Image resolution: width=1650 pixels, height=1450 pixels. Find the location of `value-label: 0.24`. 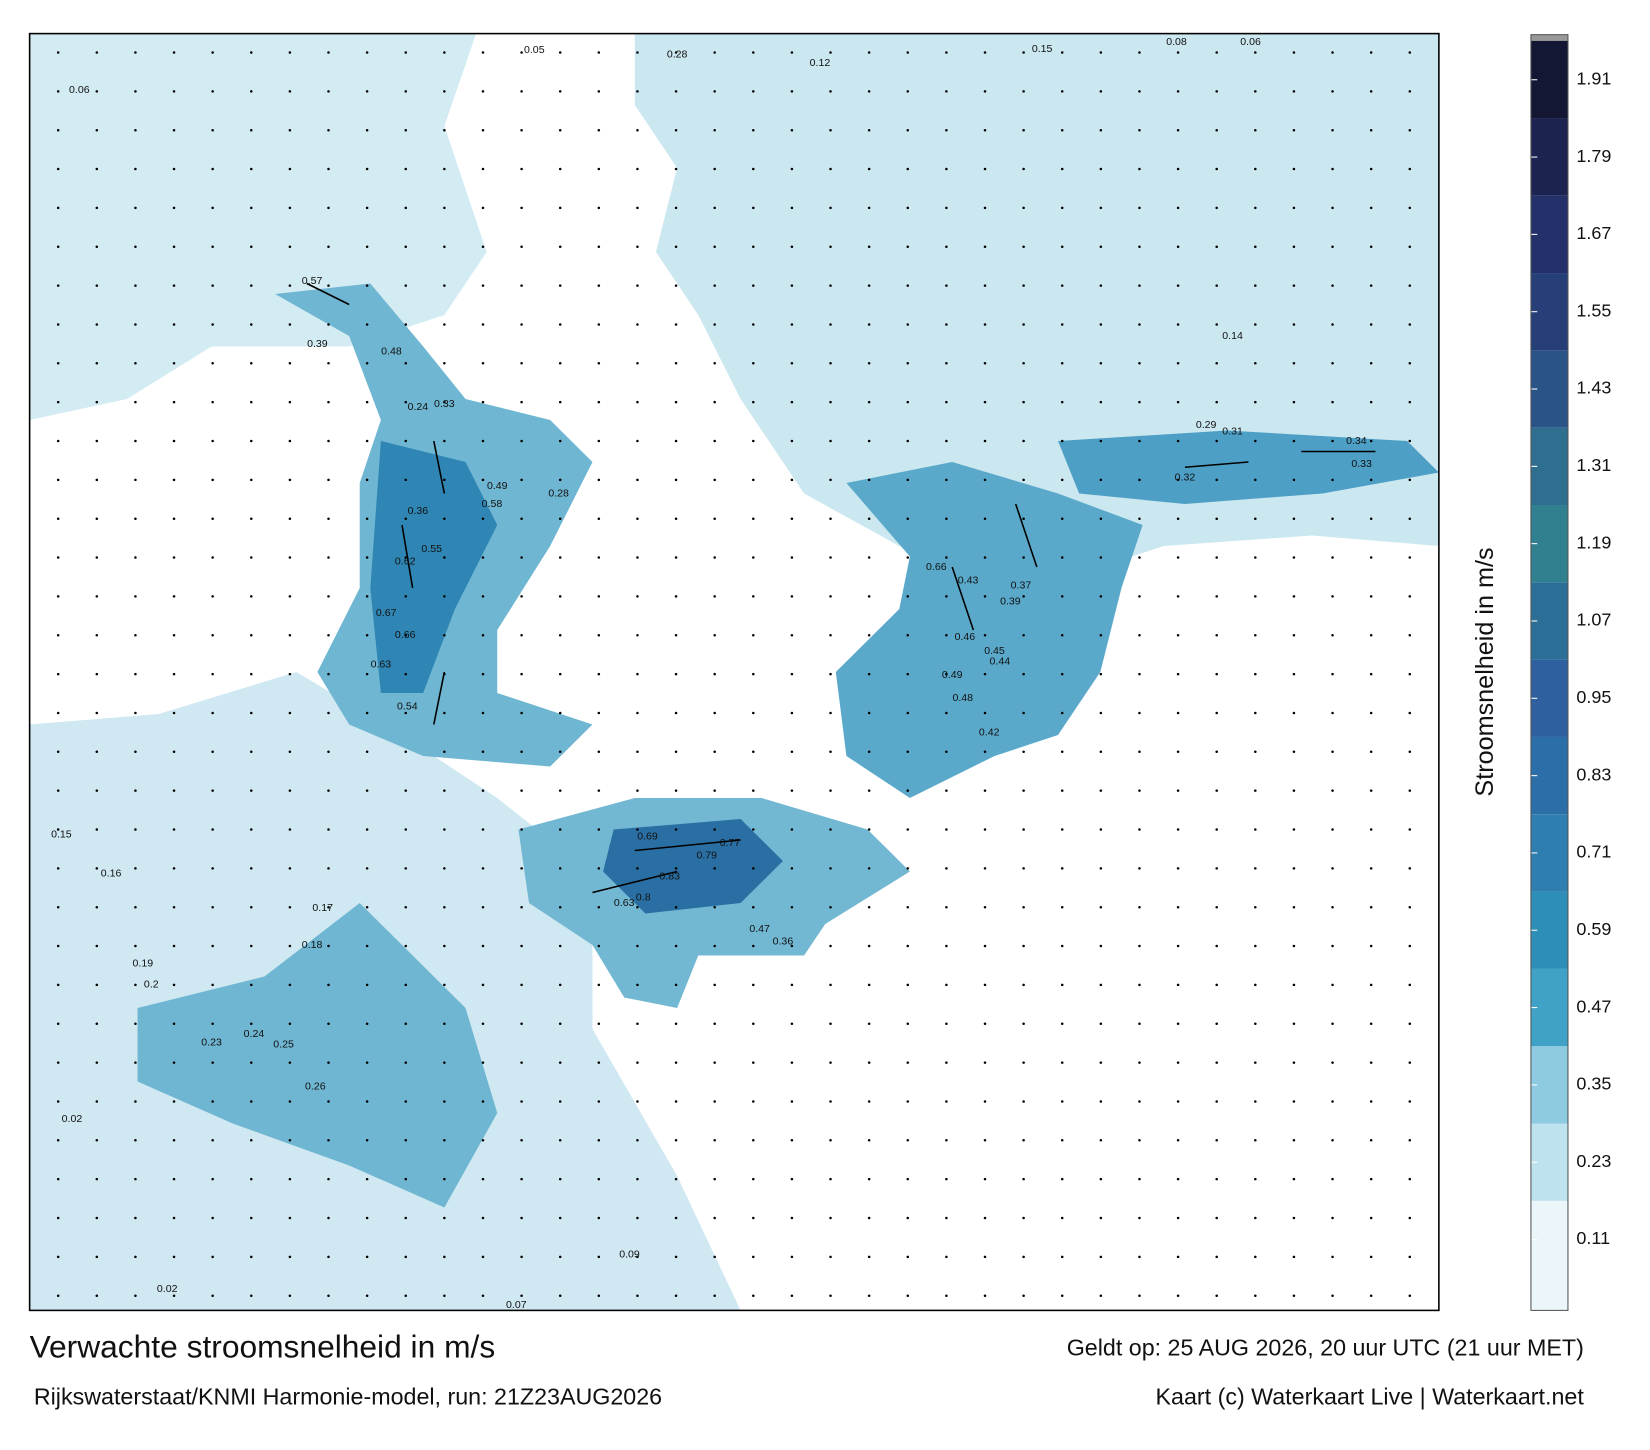

value-label: 0.24 is located at coordinates (254, 1034).